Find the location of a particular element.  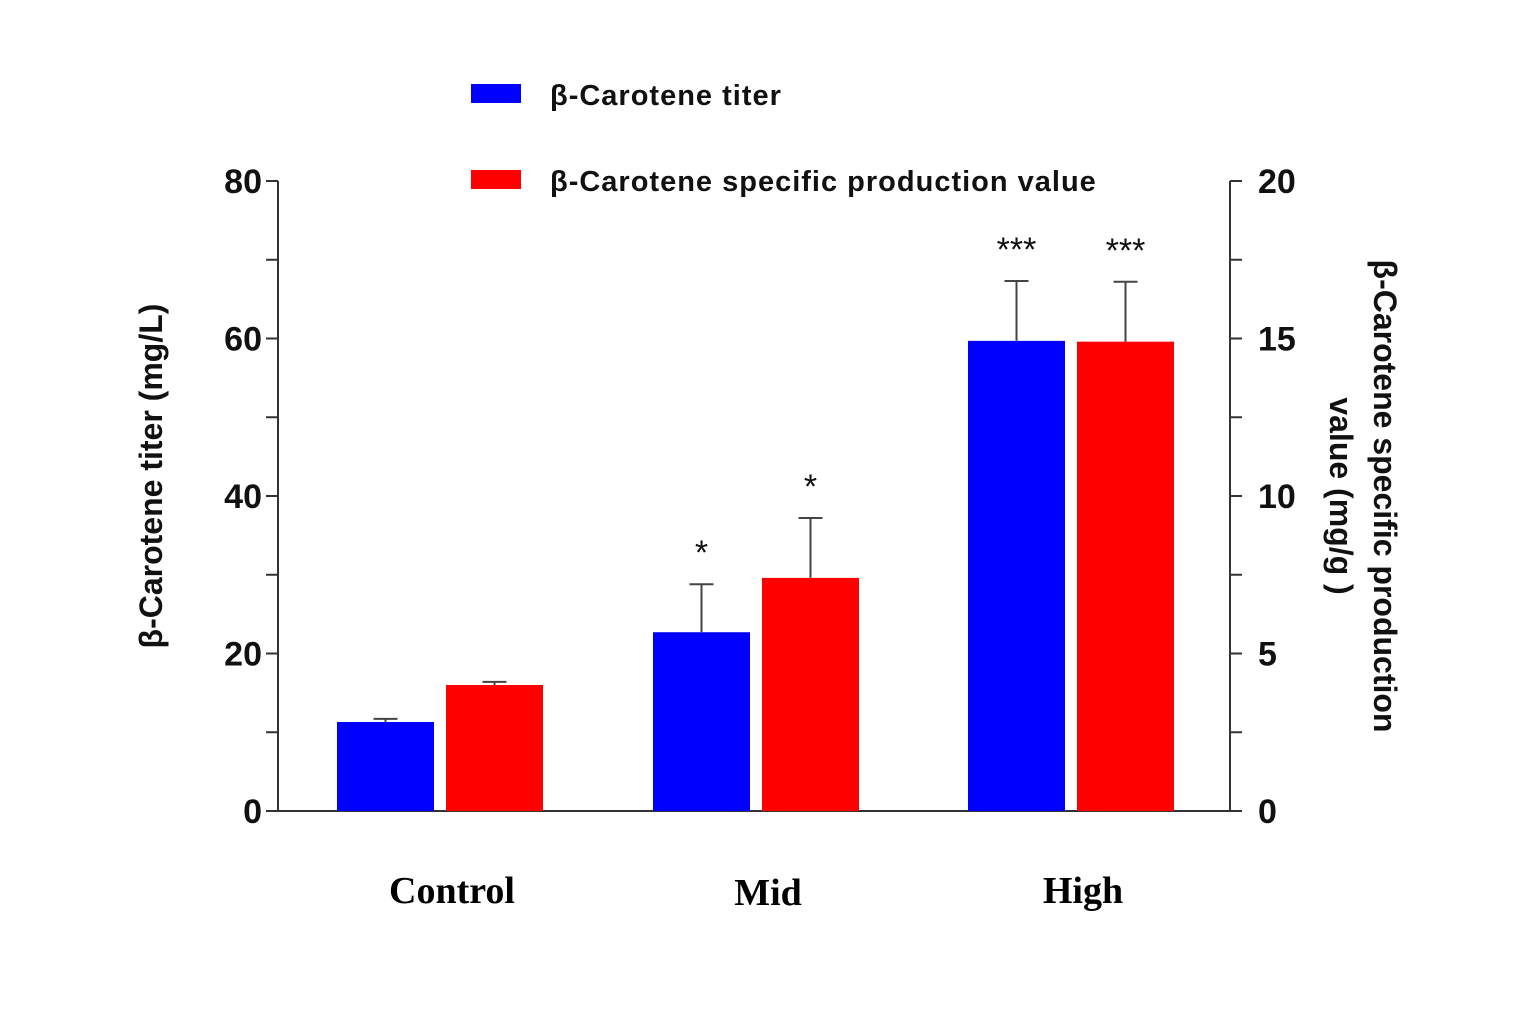

y-axis-title-right-line-1: β-Carotene specific production is located at coordinates (1385, 496).